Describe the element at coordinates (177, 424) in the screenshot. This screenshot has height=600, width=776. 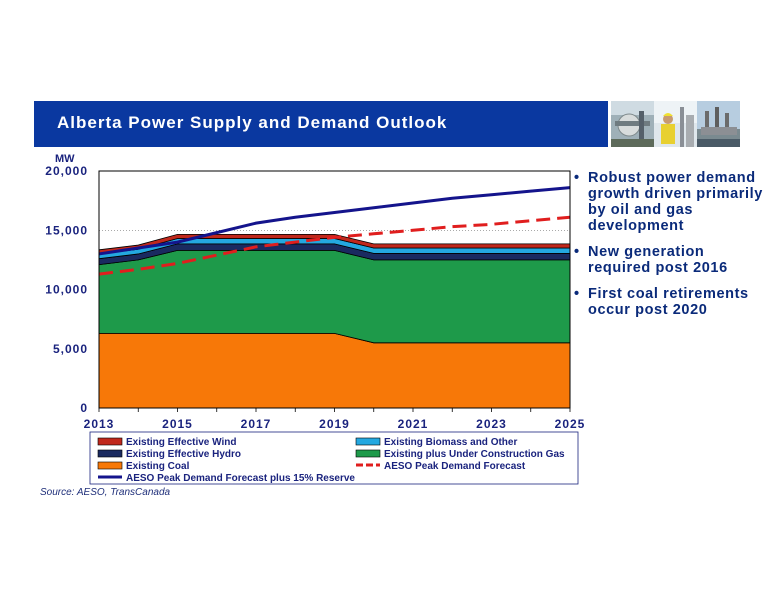
I see `x-tick-label: 2015` at that location.